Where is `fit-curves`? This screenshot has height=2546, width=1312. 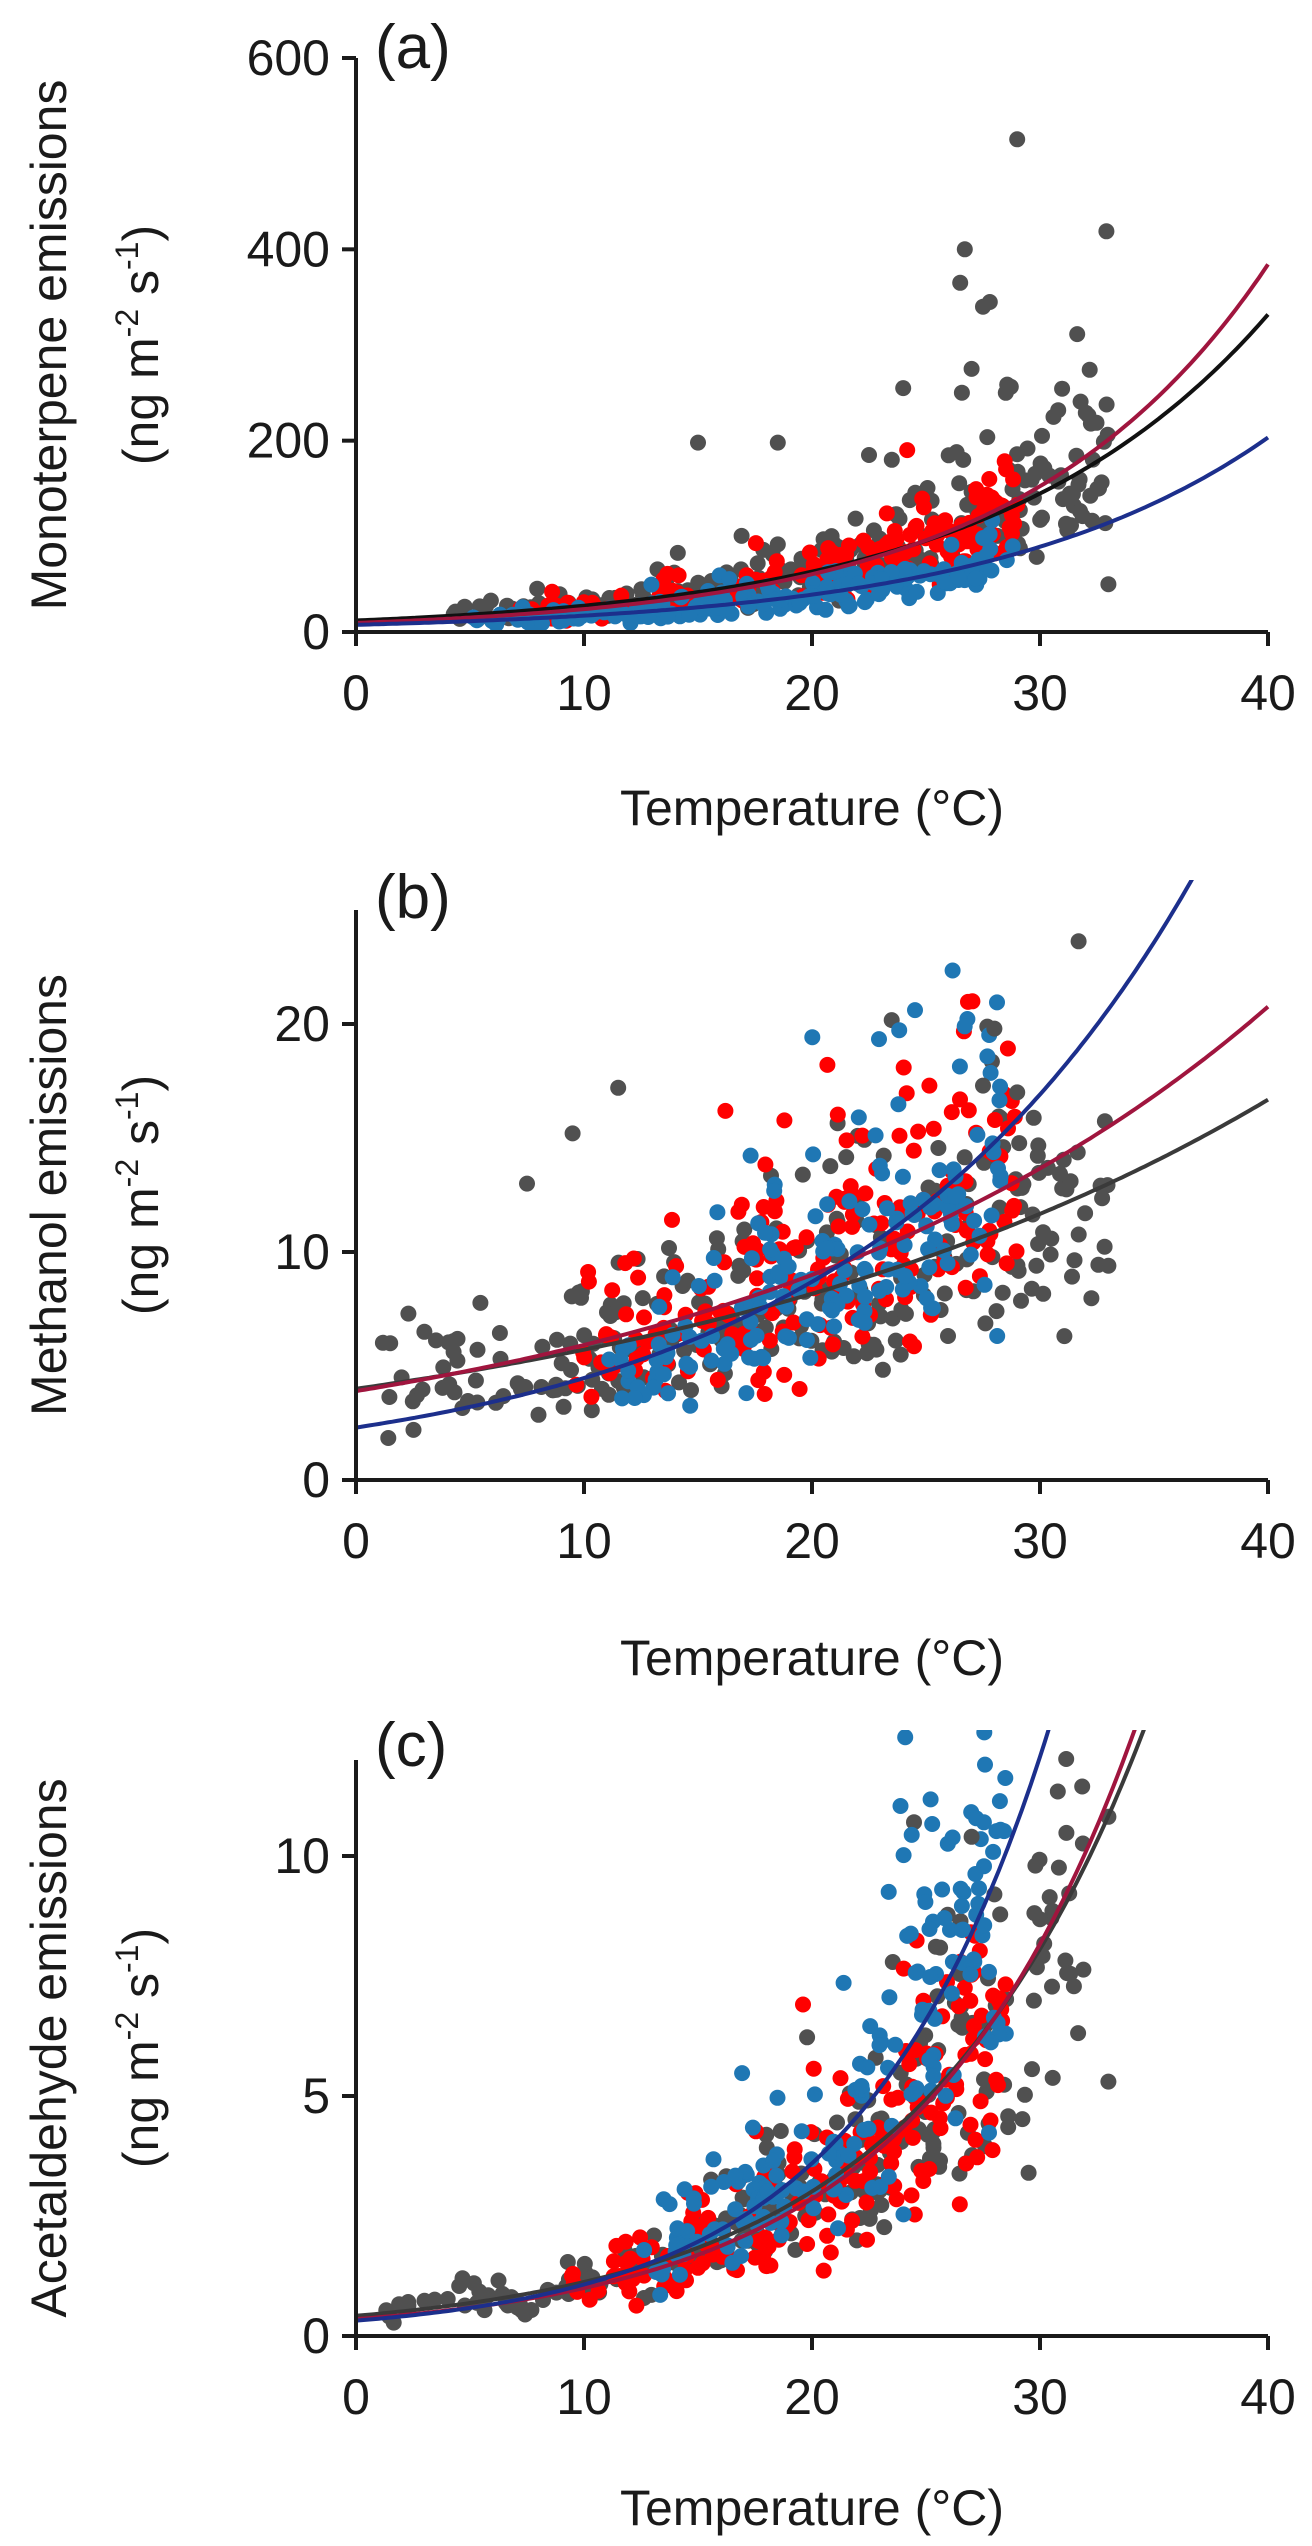
fit-curves is located at coordinates (812, 445).